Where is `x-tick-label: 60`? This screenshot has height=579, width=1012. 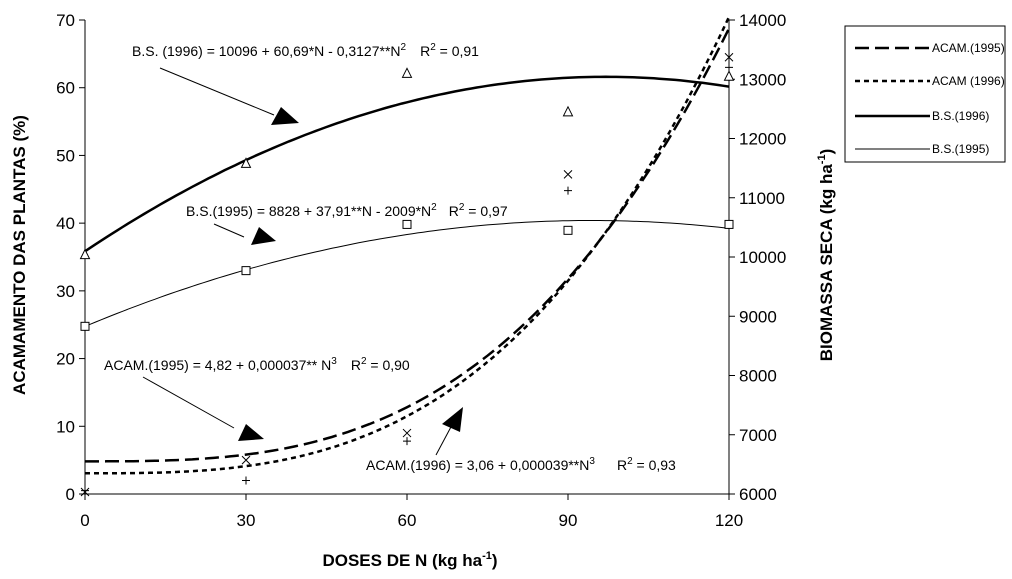 x-tick-label: 60 is located at coordinates (407, 520).